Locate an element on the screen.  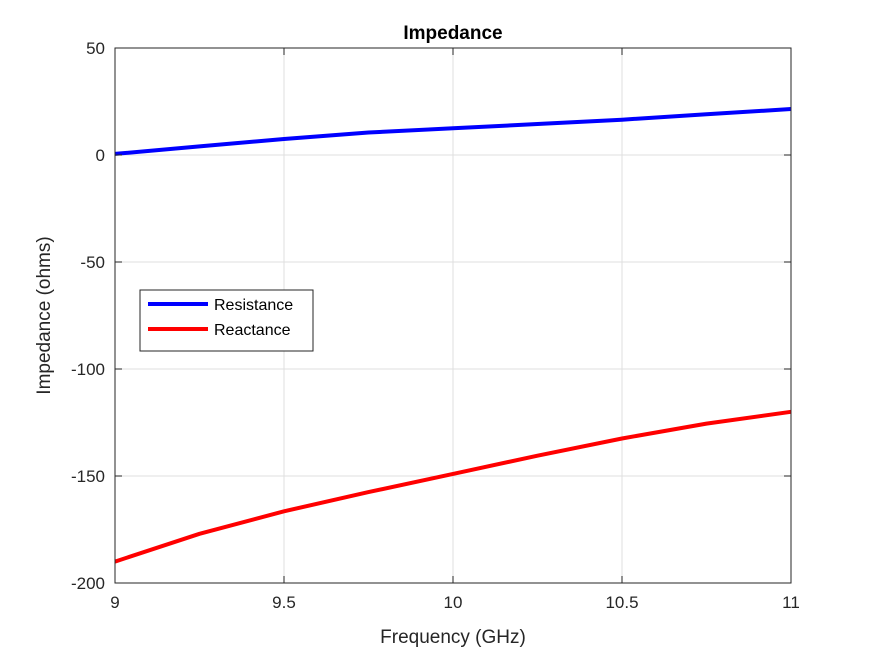
y-tick-label: -100 is located at coordinates (88, 369).